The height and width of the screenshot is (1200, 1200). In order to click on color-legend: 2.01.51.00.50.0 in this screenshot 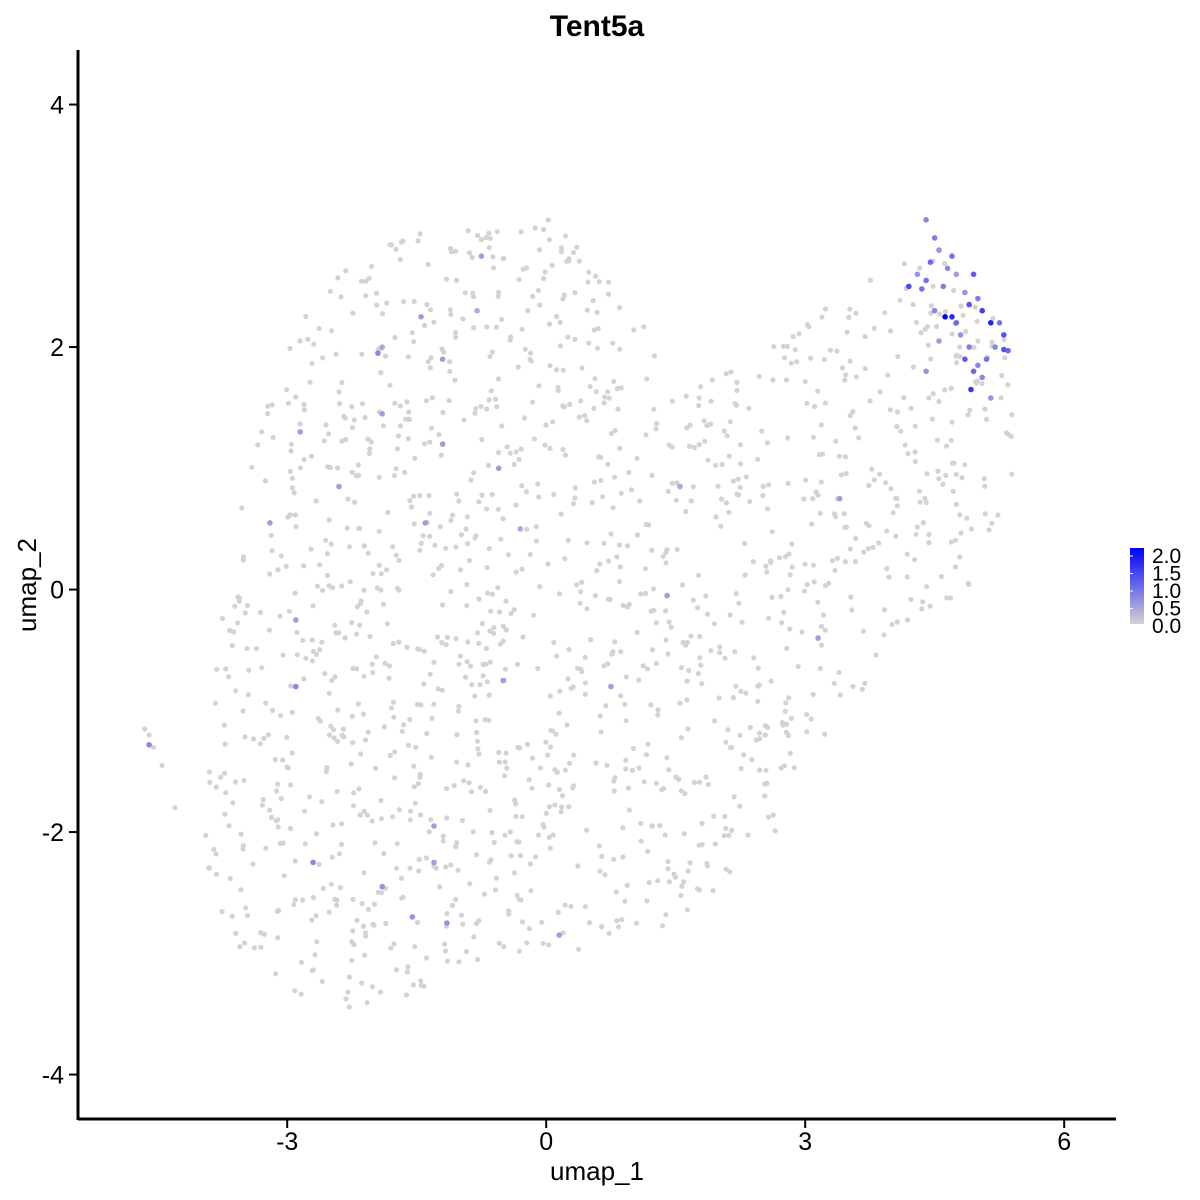, I will do `click(1155, 591)`.